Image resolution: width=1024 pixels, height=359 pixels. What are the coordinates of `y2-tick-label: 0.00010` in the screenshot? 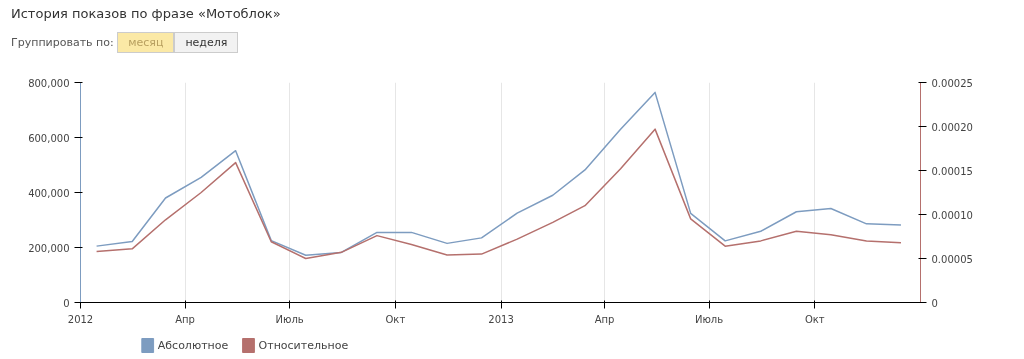 It's located at (952, 215).